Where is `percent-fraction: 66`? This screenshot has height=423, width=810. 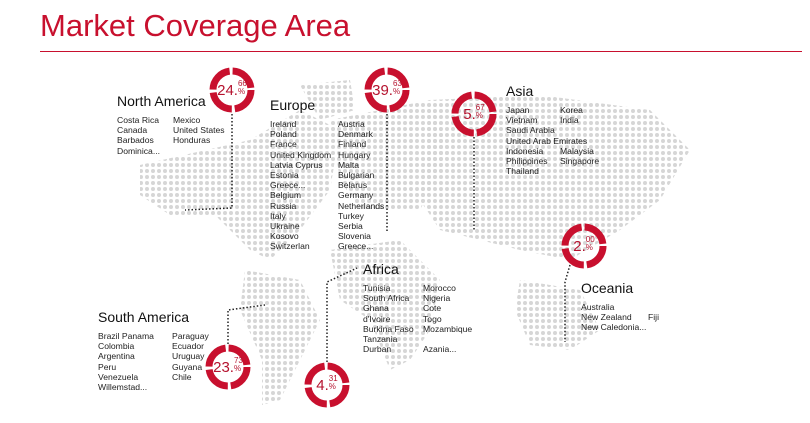 percent-fraction: 66 is located at coordinates (242, 83).